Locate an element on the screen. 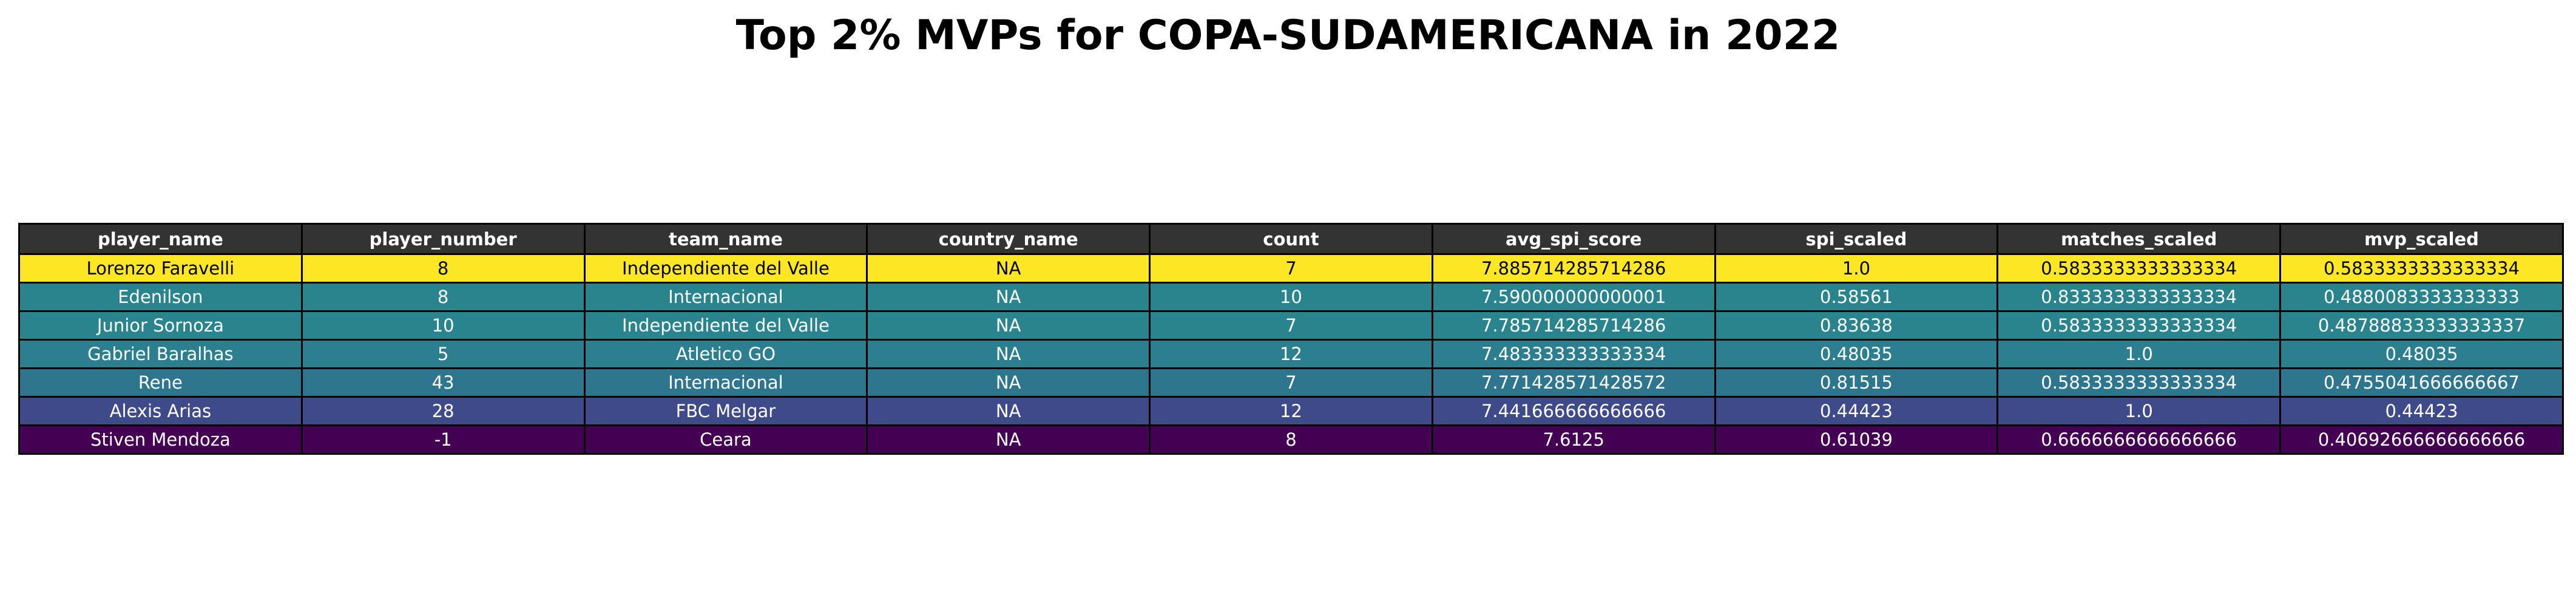 The width and height of the screenshot is (2576, 609). cell-player-name: Stiven Mendoza is located at coordinates (160, 439).